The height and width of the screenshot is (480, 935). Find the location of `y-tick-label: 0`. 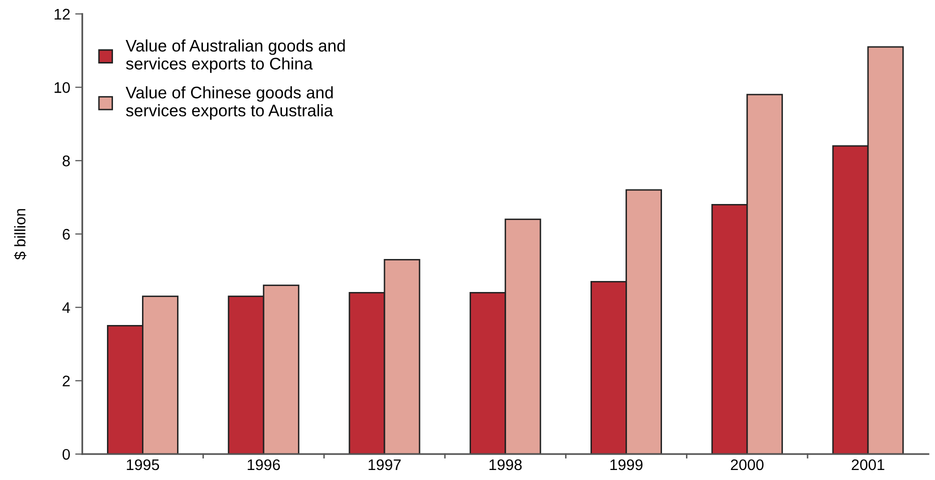

y-tick-label: 0 is located at coordinates (66, 454).